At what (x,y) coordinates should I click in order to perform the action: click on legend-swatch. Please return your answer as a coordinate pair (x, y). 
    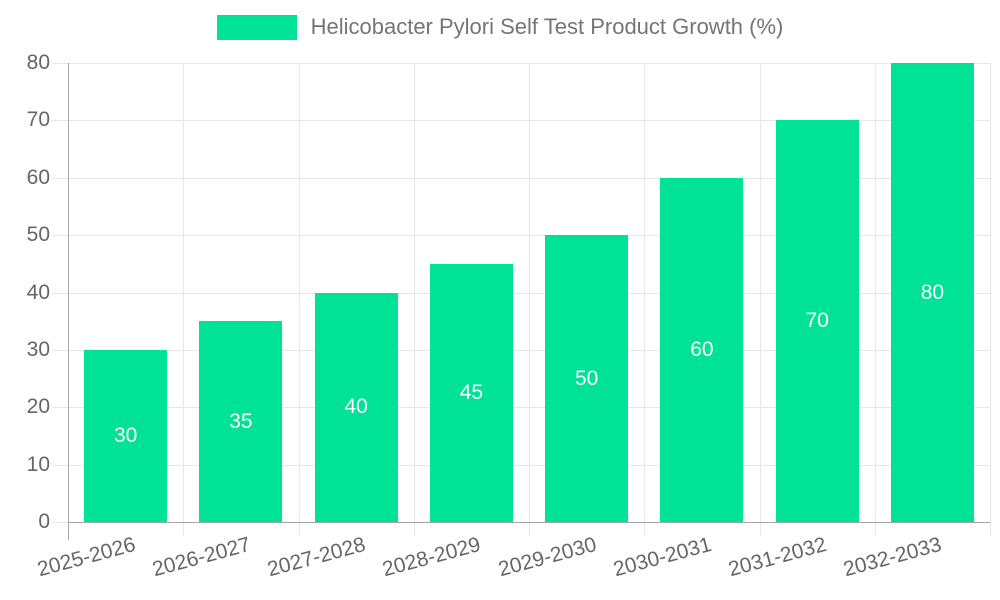
    Looking at the image, I should click on (256, 27).